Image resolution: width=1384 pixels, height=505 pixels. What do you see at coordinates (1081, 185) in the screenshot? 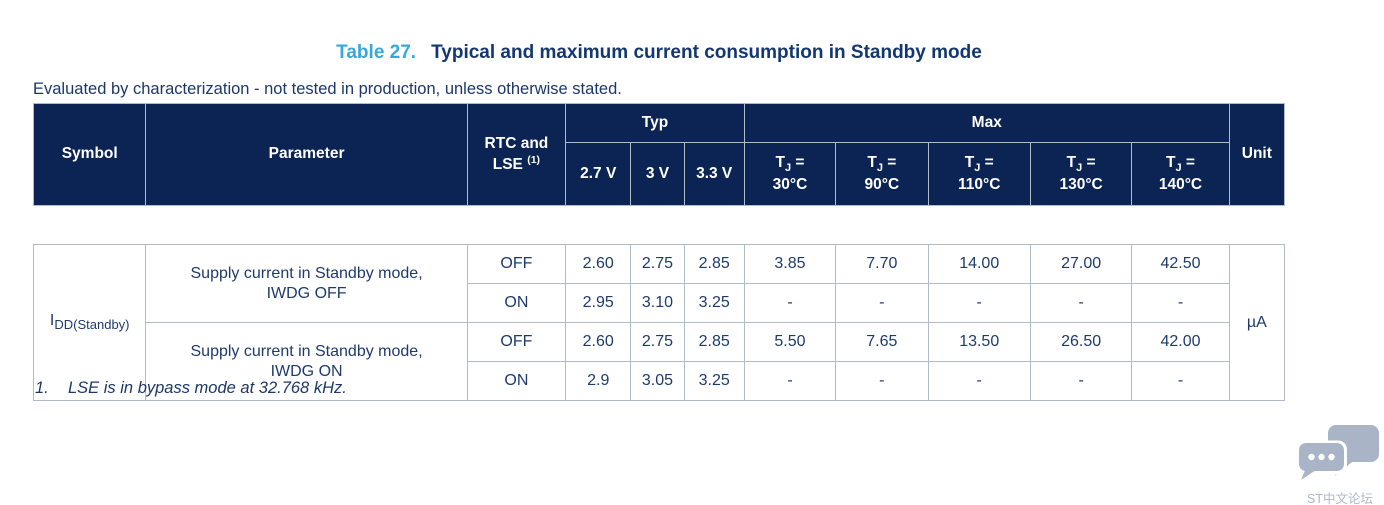
I see `tj-temp: 130°C` at bounding box center [1081, 185].